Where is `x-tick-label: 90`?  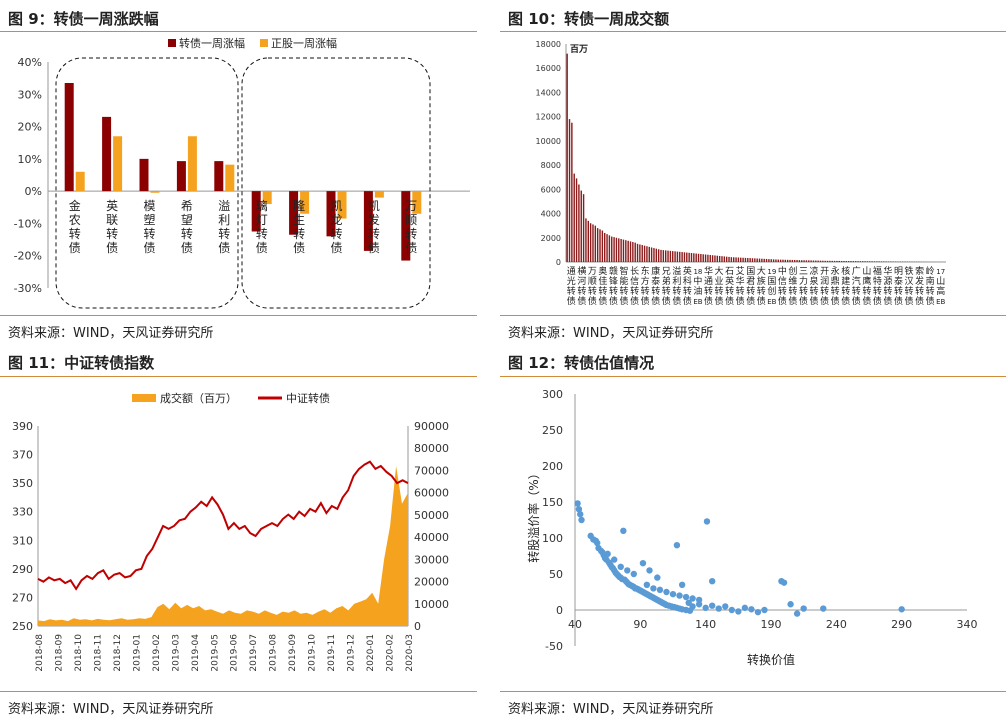 x-tick-label: 90 is located at coordinates (640, 624).